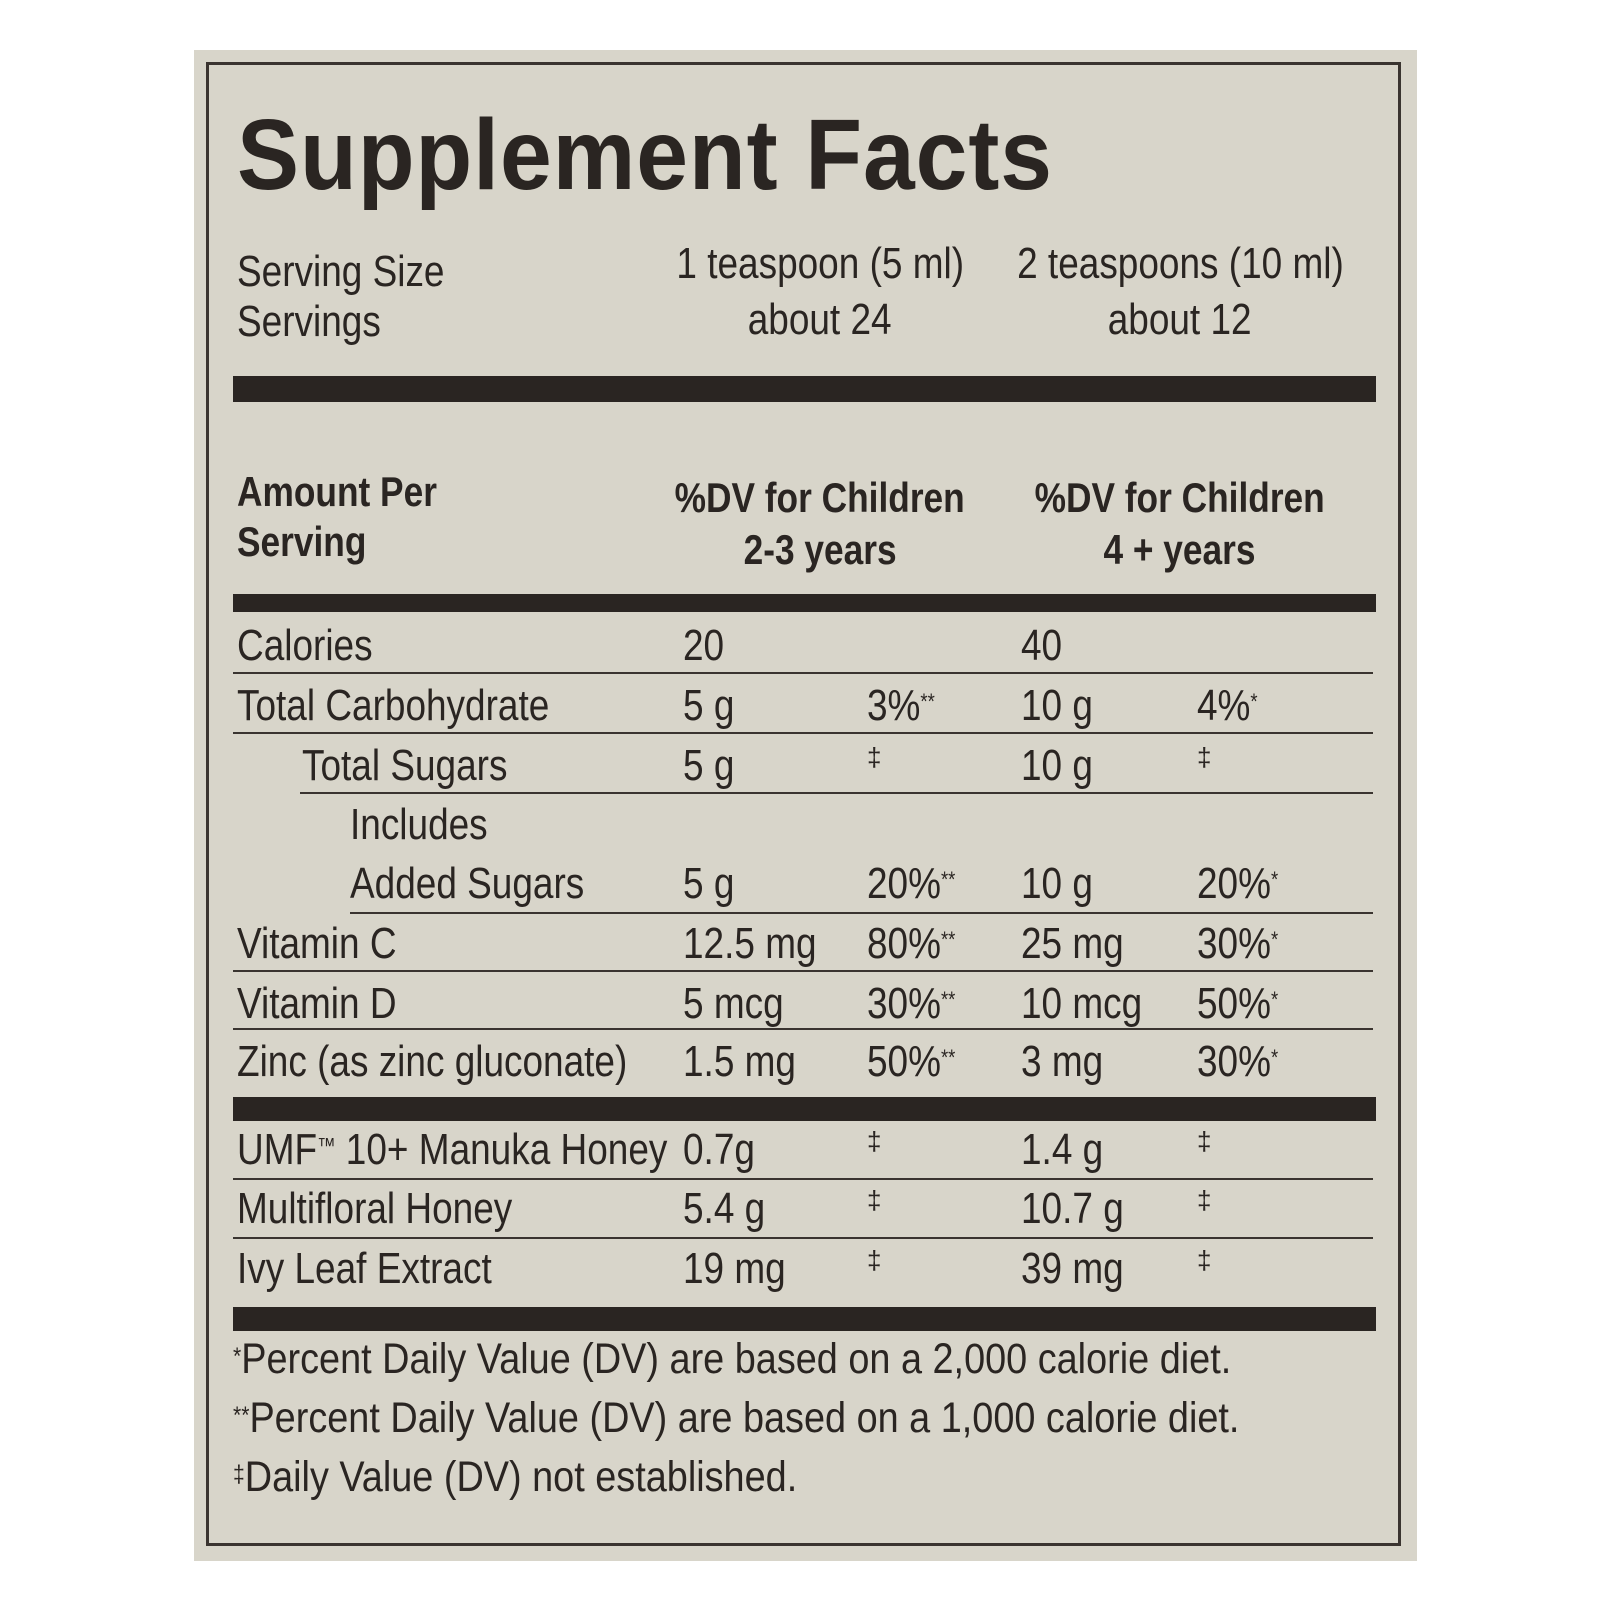  I want to click on nutrient-name: Vitamin D, so click(317, 1003).